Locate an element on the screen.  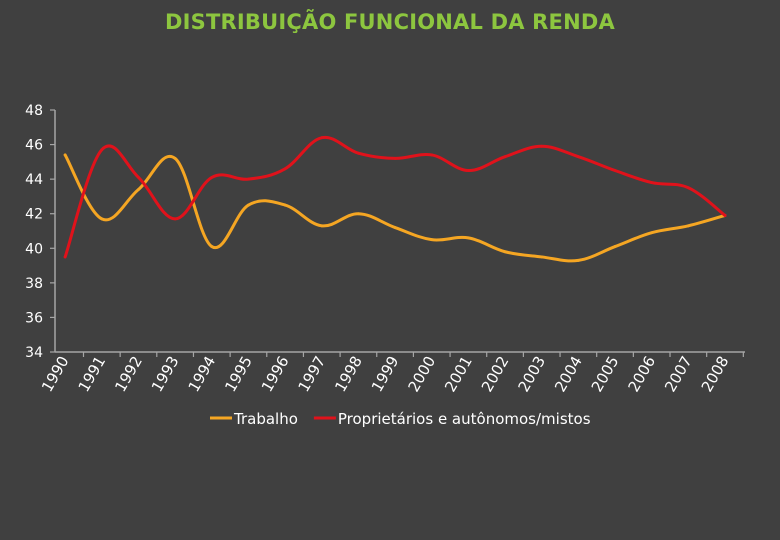
legend: Trabalho Proprietários e autônomos/mistos is located at coordinates (400, 419).